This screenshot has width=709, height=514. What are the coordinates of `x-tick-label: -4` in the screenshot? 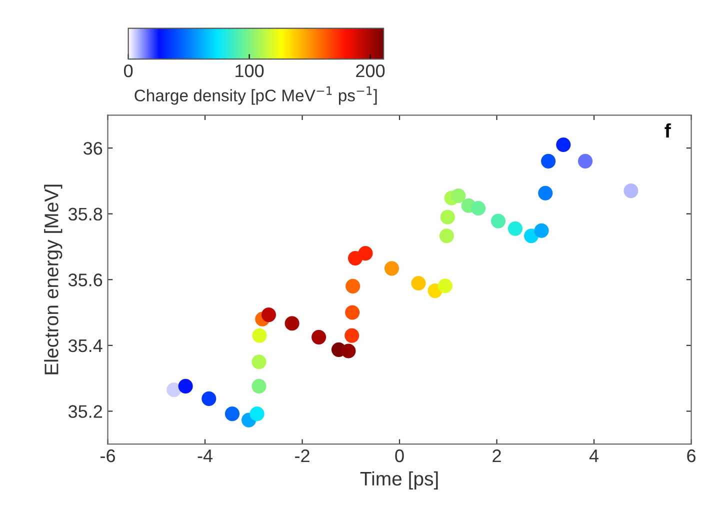 It's located at (205, 456).